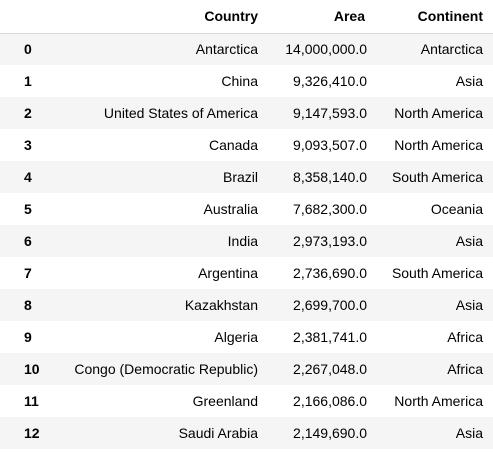 This screenshot has width=493, height=452. I want to click on table-row: 1 China 9,326,410.0 Asia, so click(246, 81).